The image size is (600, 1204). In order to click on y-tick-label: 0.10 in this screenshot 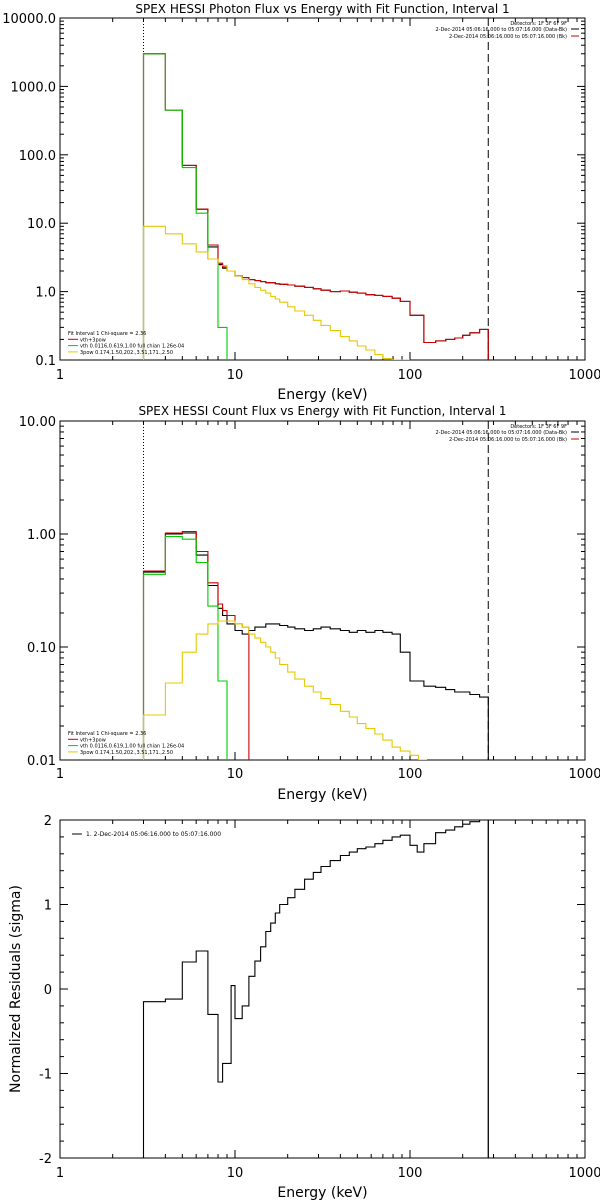, I will do `click(41, 648)`.